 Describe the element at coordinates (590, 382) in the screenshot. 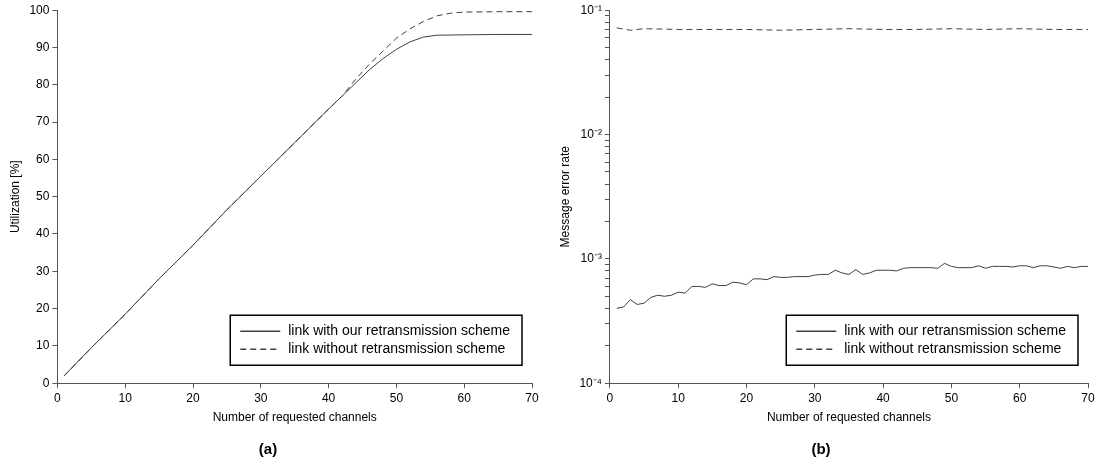

I see `y-tick-label: 10⁻⁴` at that location.